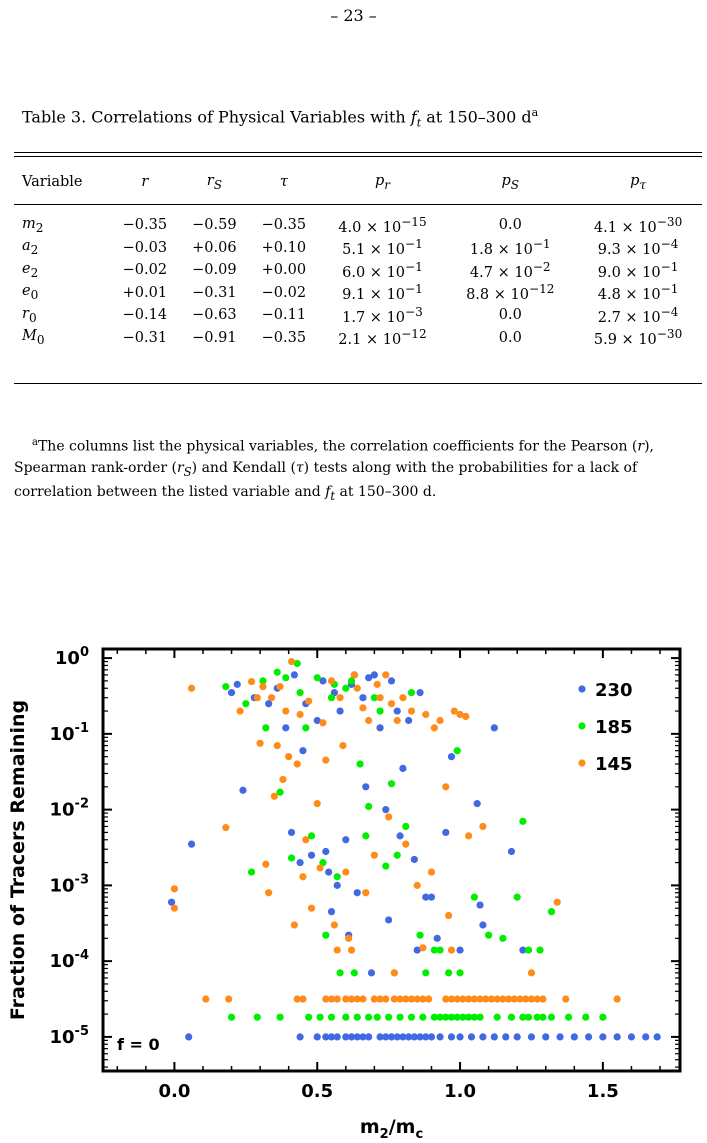 This screenshot has width=707, height=1143. Describe the element at coordinates (638, 293) in the screenshot. I see `table-cell: 4.8 × 10⁻¹` at that location.